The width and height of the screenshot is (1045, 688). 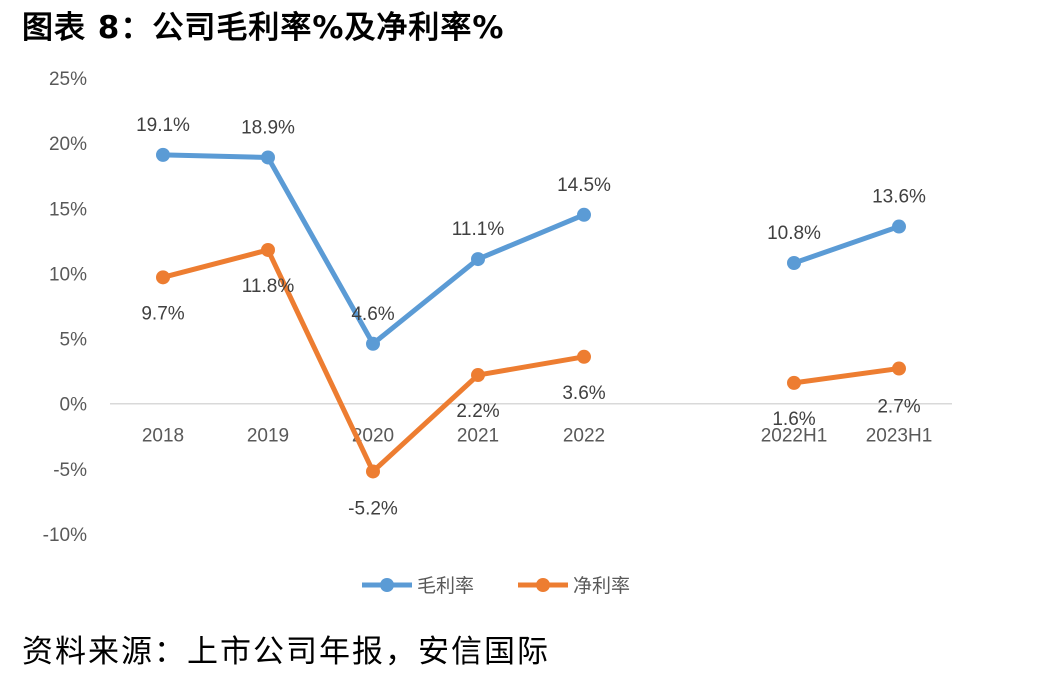 I want to click on y-tick-label: -10%, so click(x=65, y=535).